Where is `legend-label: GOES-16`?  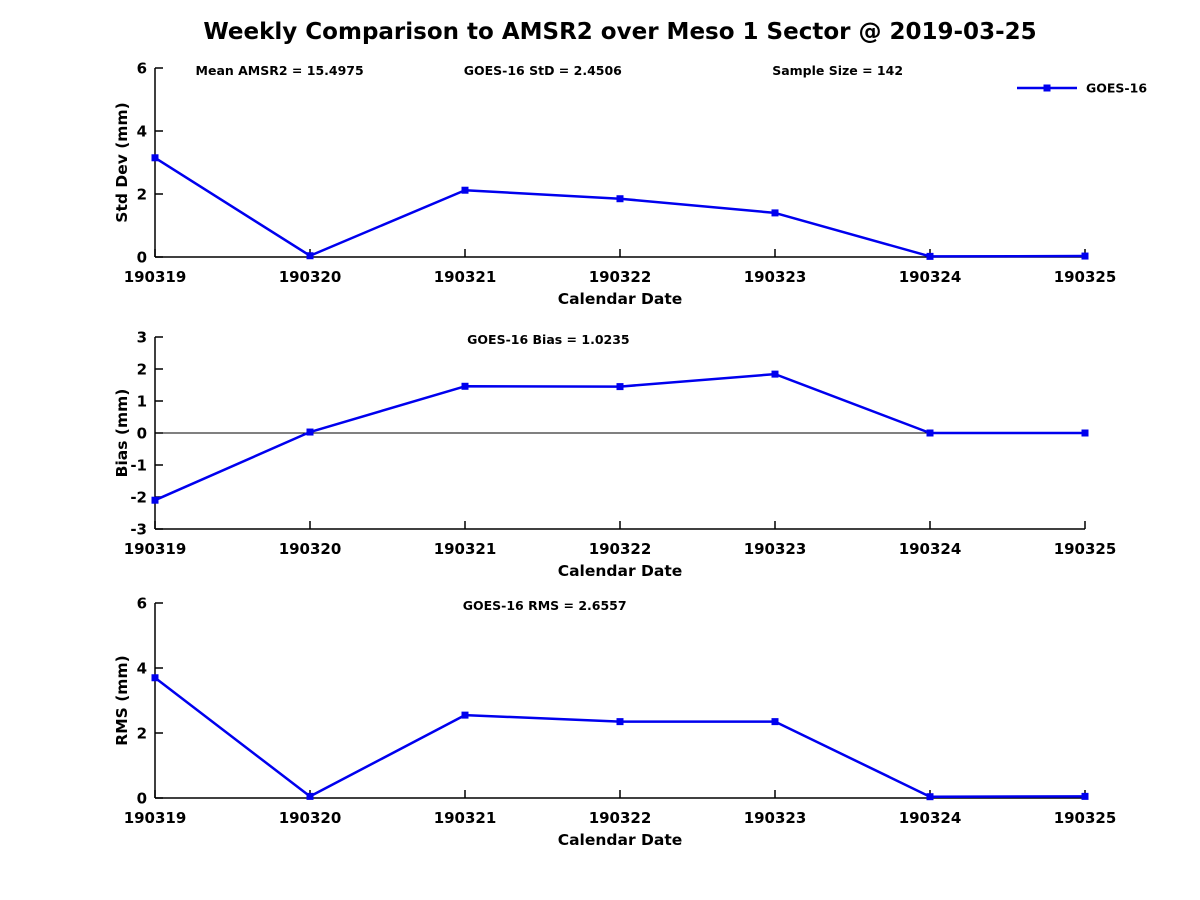 legend-label: GOES-16 is located at coordinates (1116, 88).